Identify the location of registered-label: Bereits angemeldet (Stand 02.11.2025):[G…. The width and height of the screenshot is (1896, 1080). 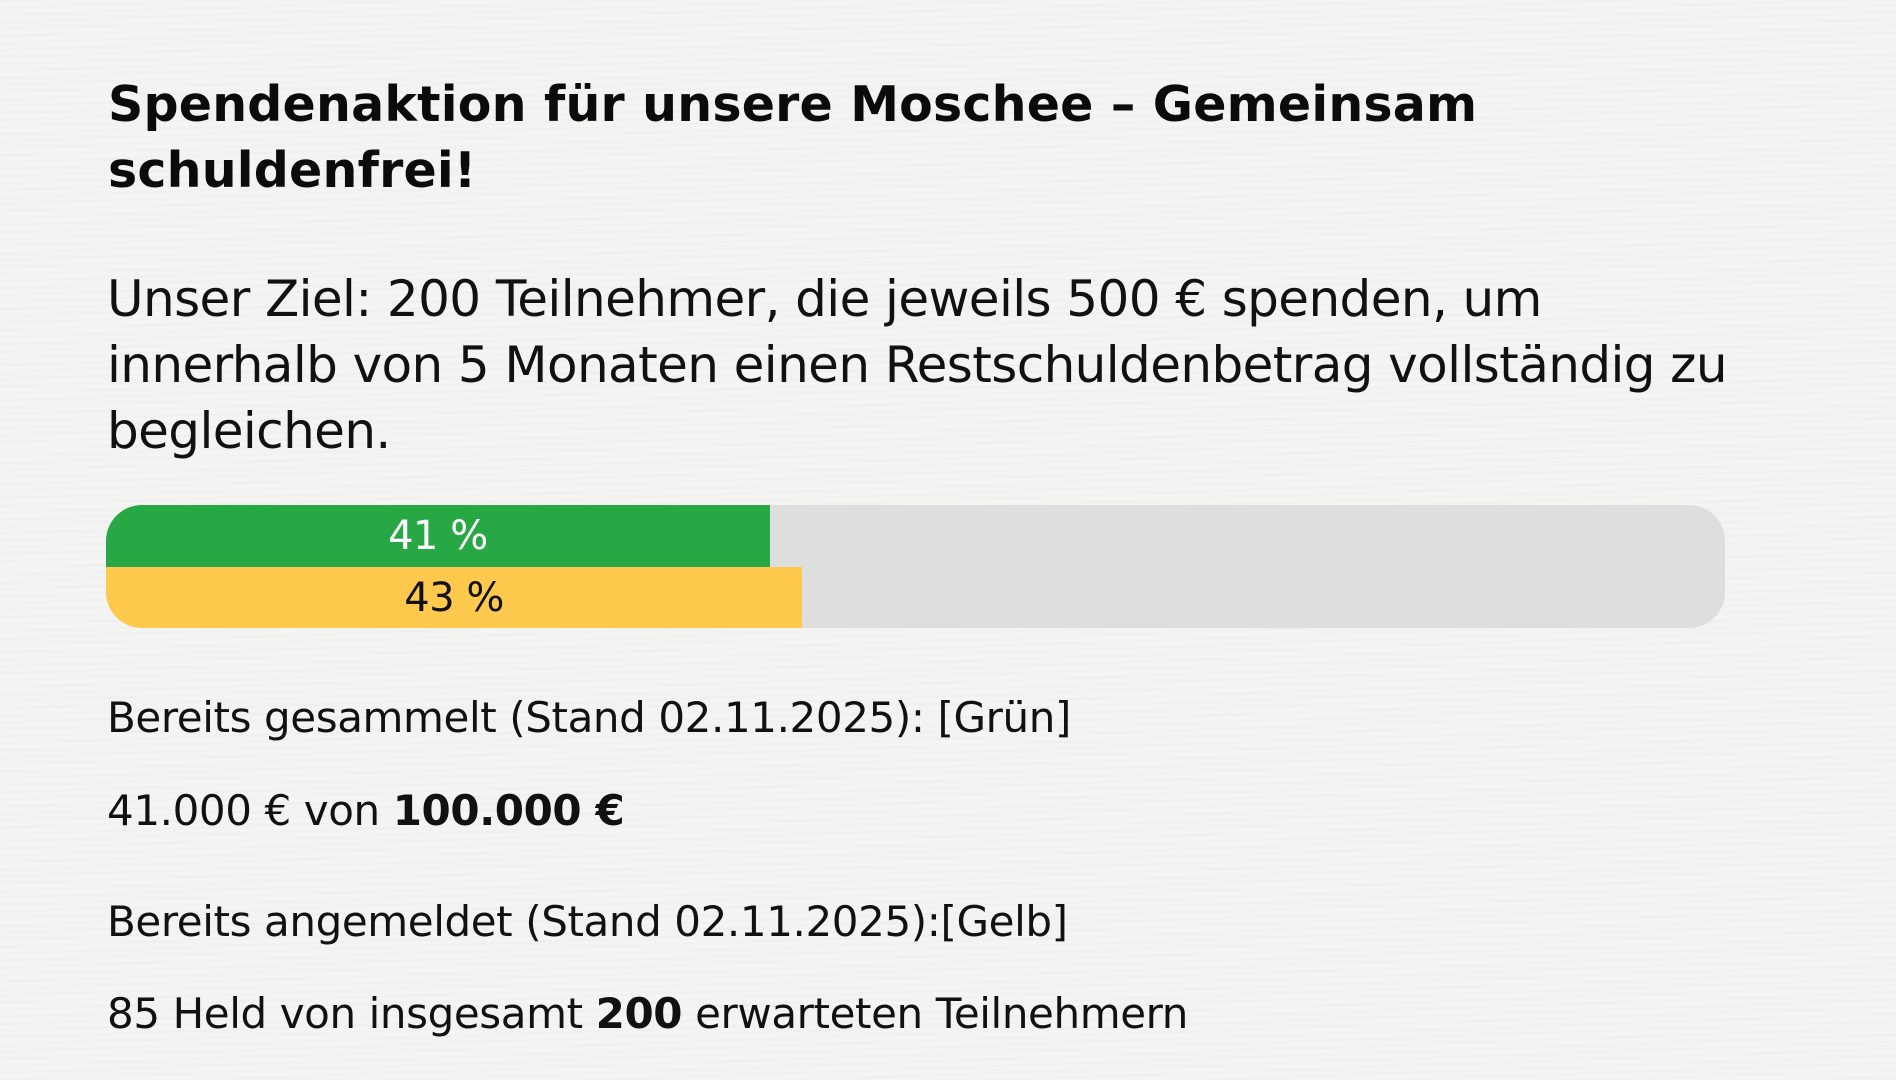
(587, 921).